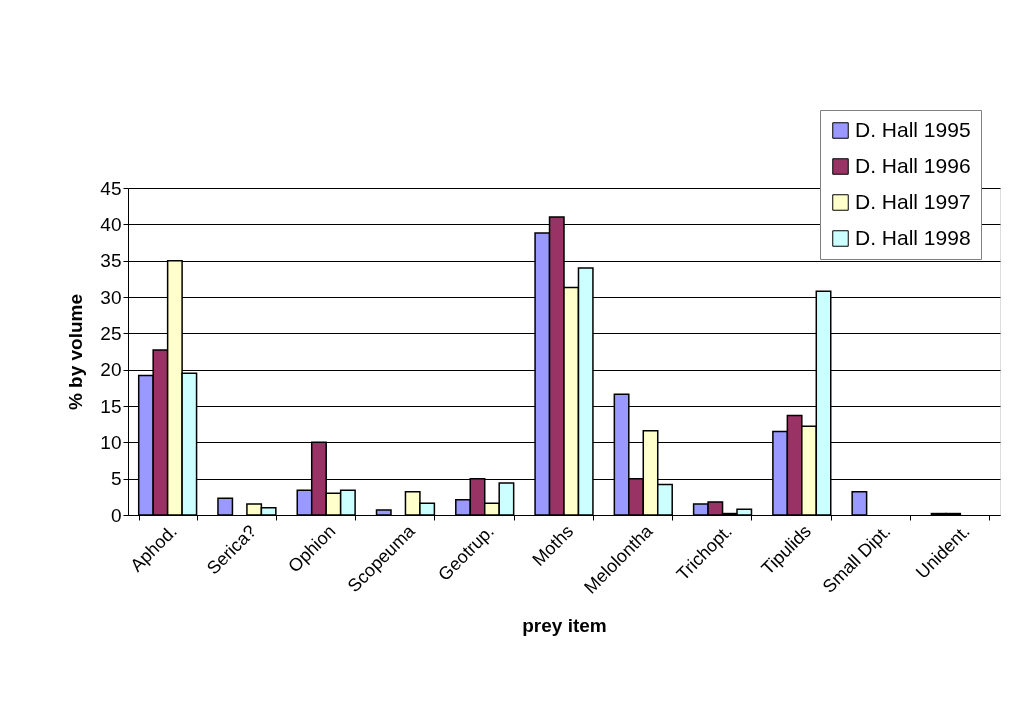  I want to click on legend-label: D. Hall 1998, so click(913, 237).